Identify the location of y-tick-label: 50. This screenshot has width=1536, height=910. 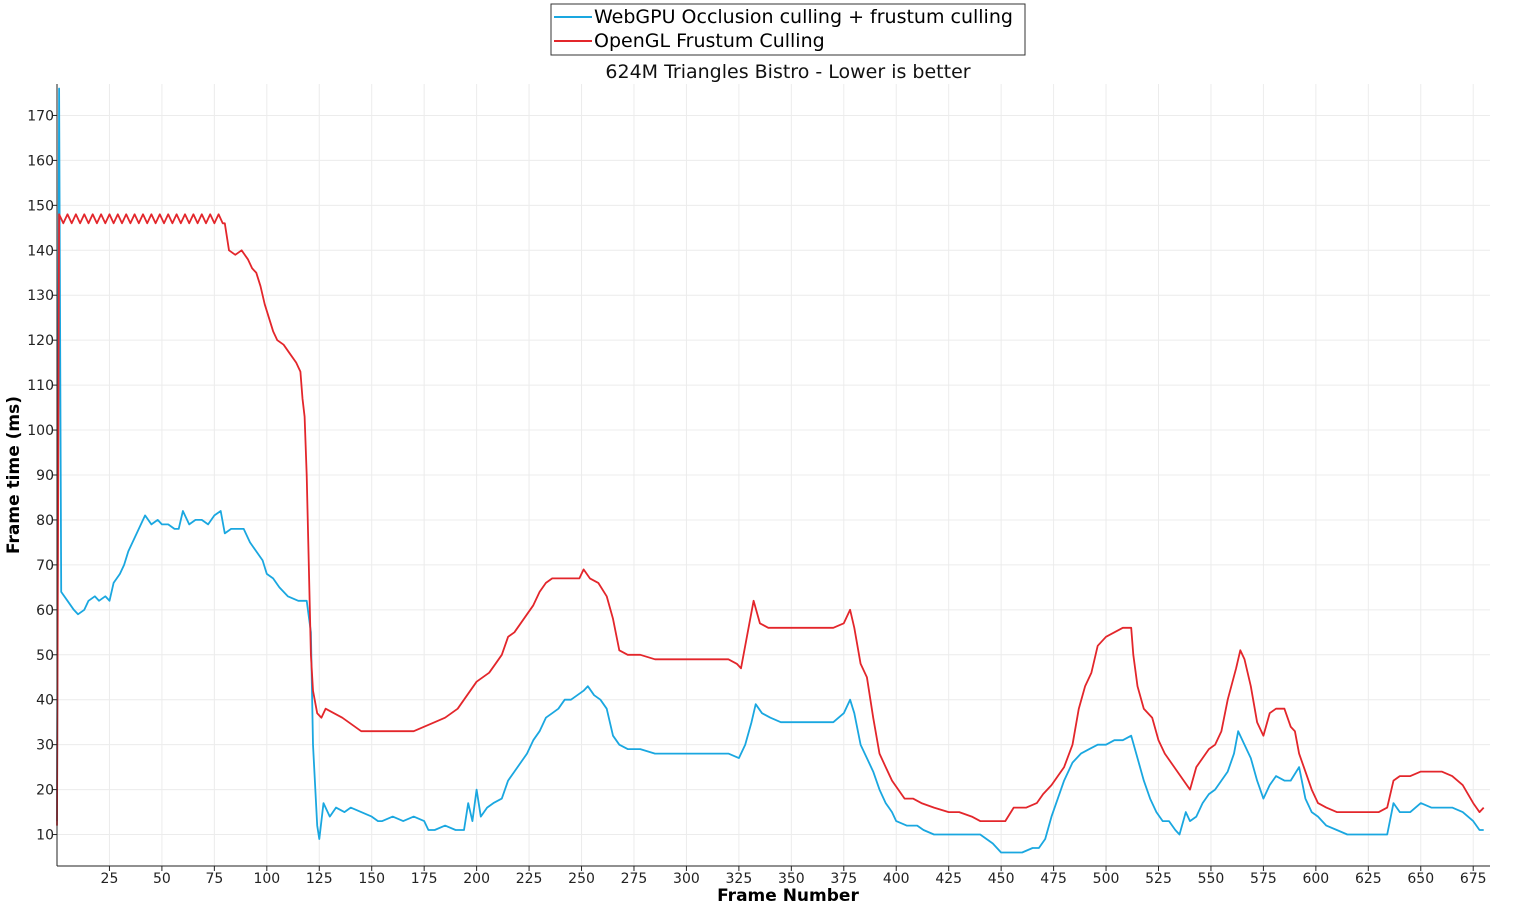
(45, 656).